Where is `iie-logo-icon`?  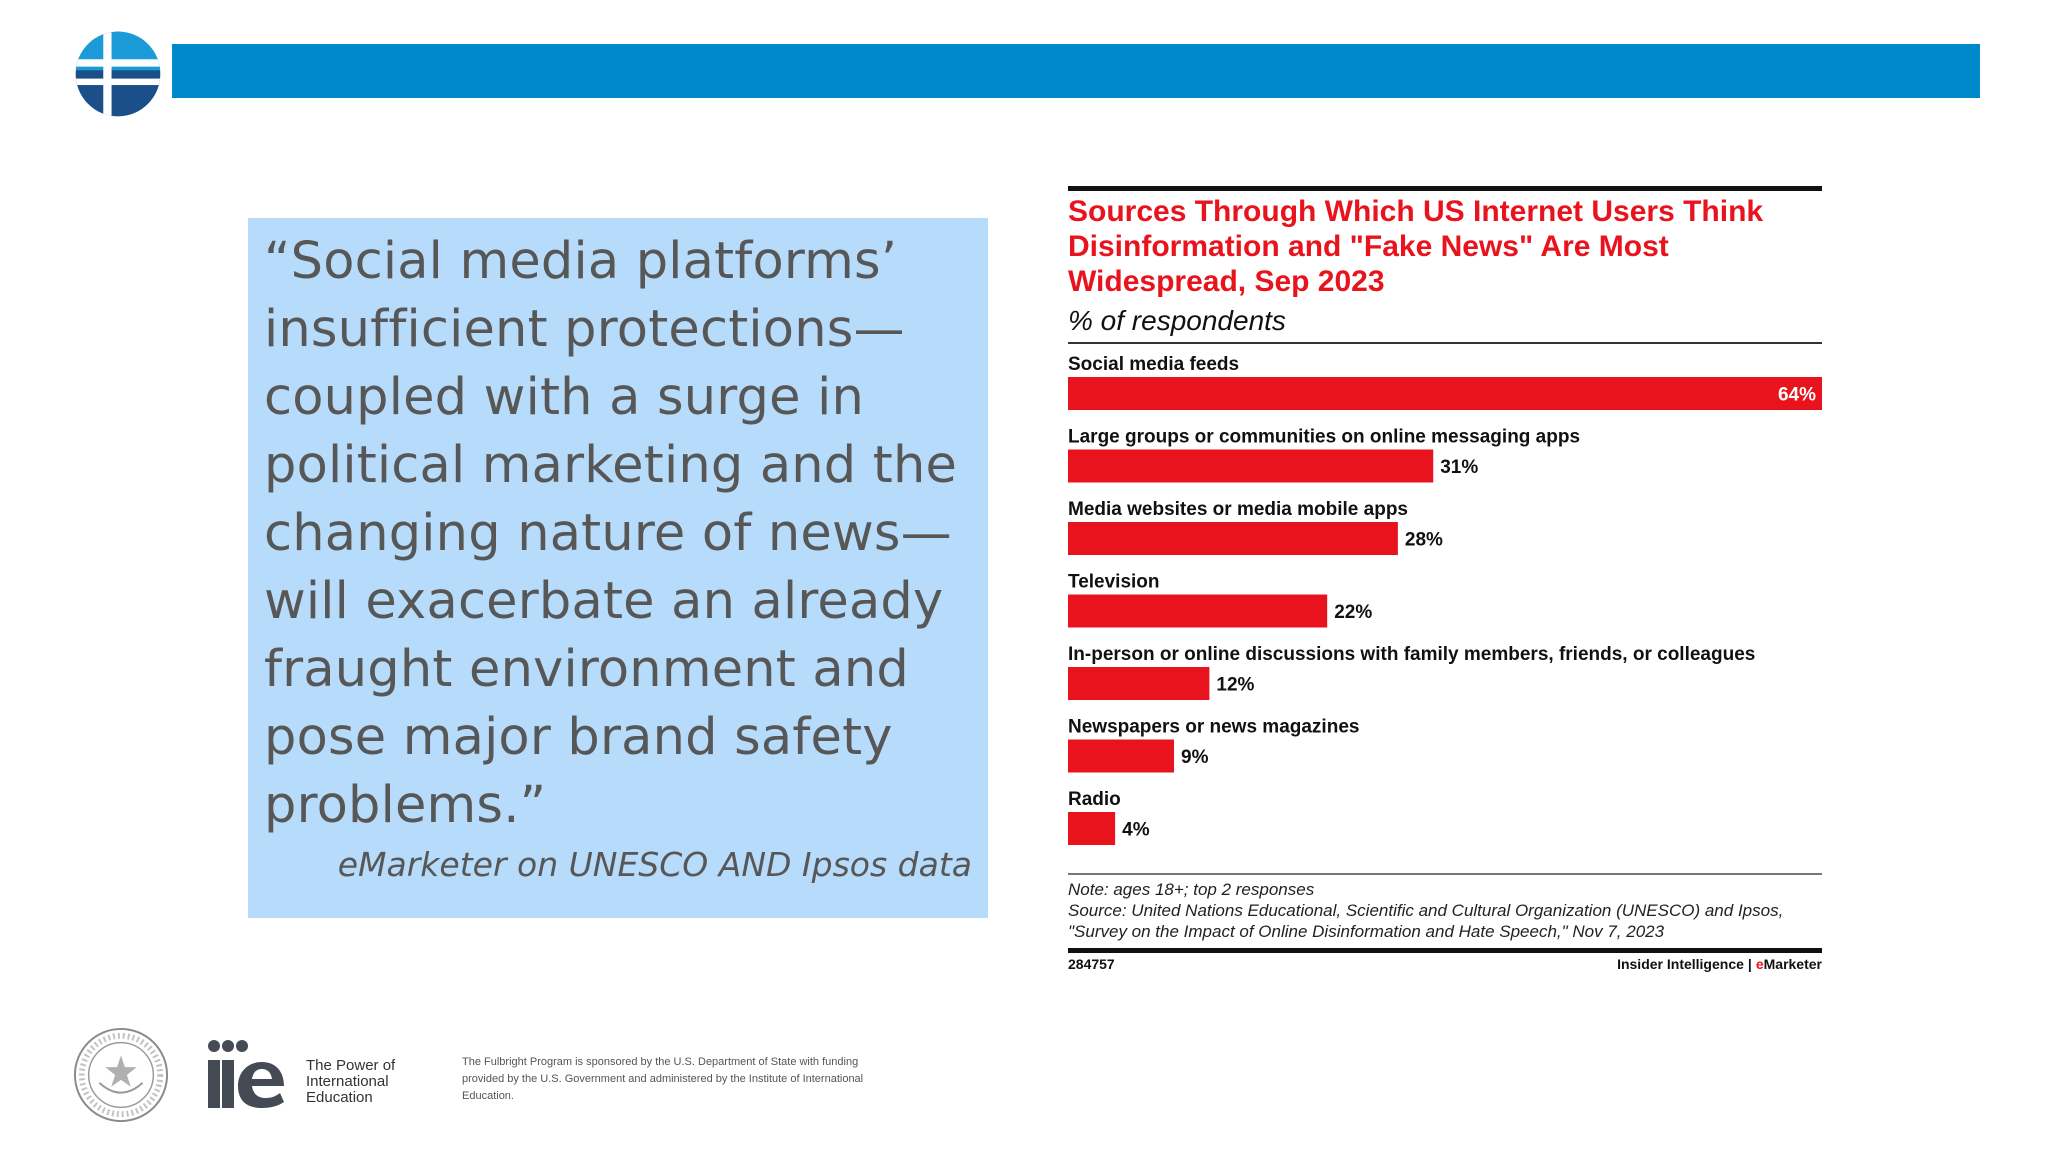
iie-logo-icon is located at coordinates (246, 1074).